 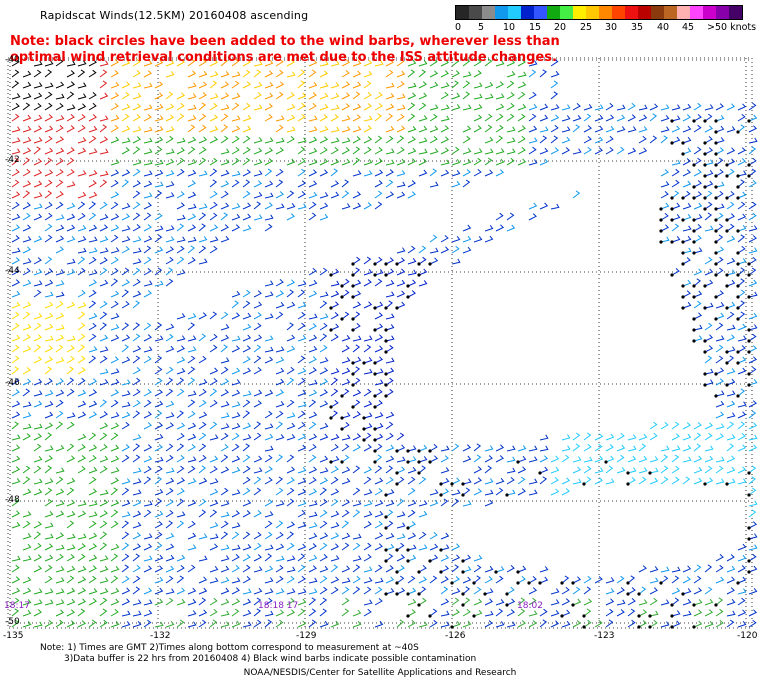 I want to click on cb-label-10: 10, so click(x=509, y=27).